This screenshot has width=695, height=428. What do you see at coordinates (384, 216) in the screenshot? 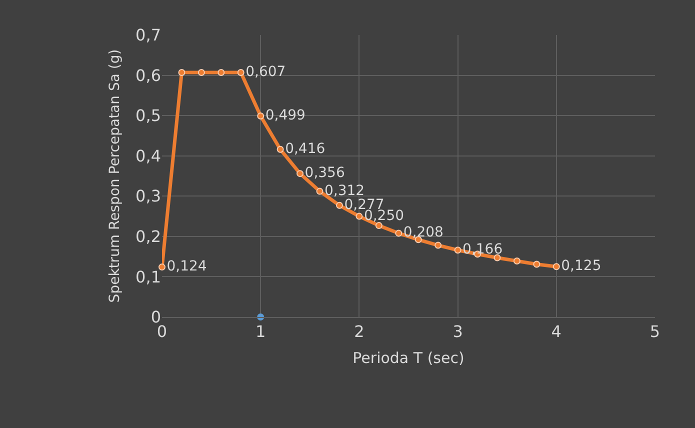
I see `data-label: 0,250` at bounding box center [384, 216].